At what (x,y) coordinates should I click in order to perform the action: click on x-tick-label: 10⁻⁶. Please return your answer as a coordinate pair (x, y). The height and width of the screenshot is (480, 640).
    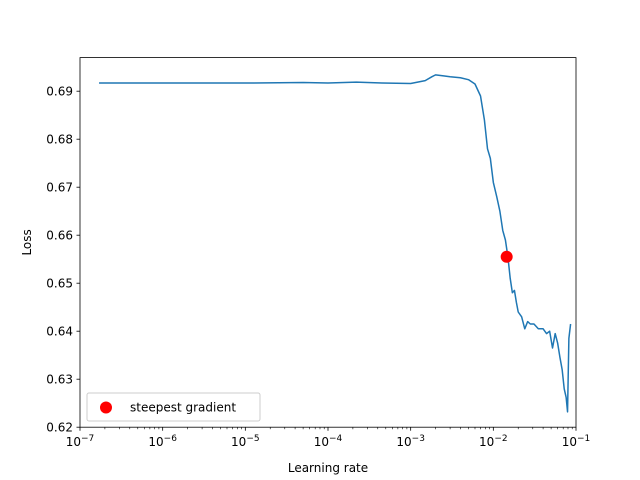
    Looking at the image, I should click on (162, 441).